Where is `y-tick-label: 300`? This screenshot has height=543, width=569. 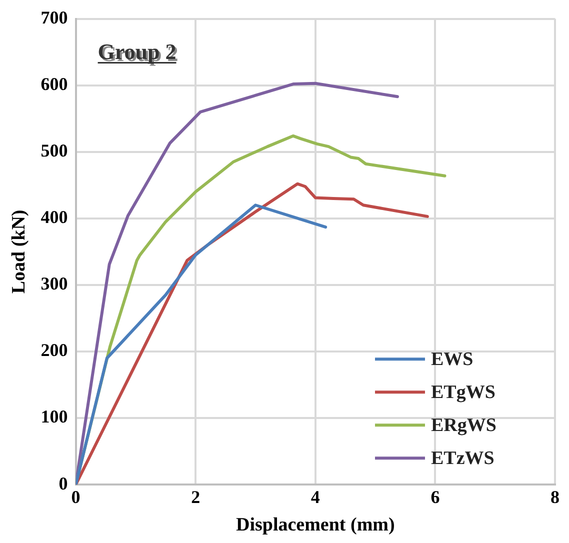 y-tick-label: 300 is located at coordinates (54, 284).